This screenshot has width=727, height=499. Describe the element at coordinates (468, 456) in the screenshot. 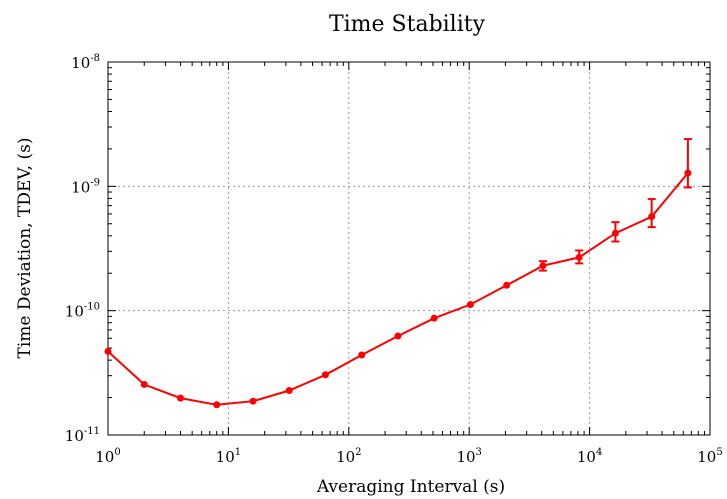

I see `x-tick-label: 10³` at that location.